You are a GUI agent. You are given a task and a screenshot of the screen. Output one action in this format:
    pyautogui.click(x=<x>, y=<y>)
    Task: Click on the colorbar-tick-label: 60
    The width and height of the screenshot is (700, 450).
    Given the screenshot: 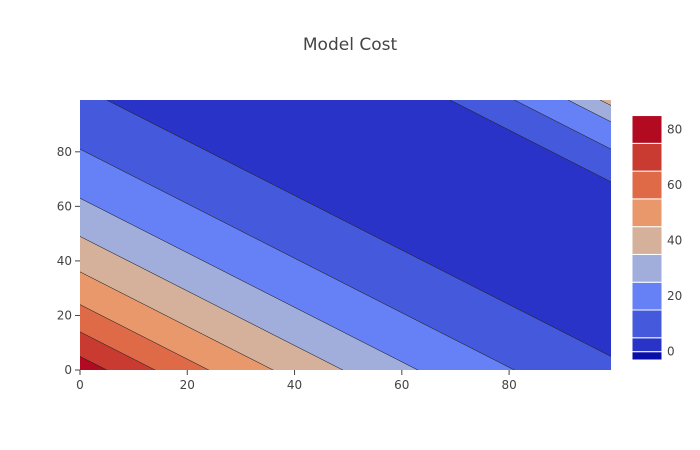 What is the action you would take?
    pyautogui.click(x=674, y=185)
    